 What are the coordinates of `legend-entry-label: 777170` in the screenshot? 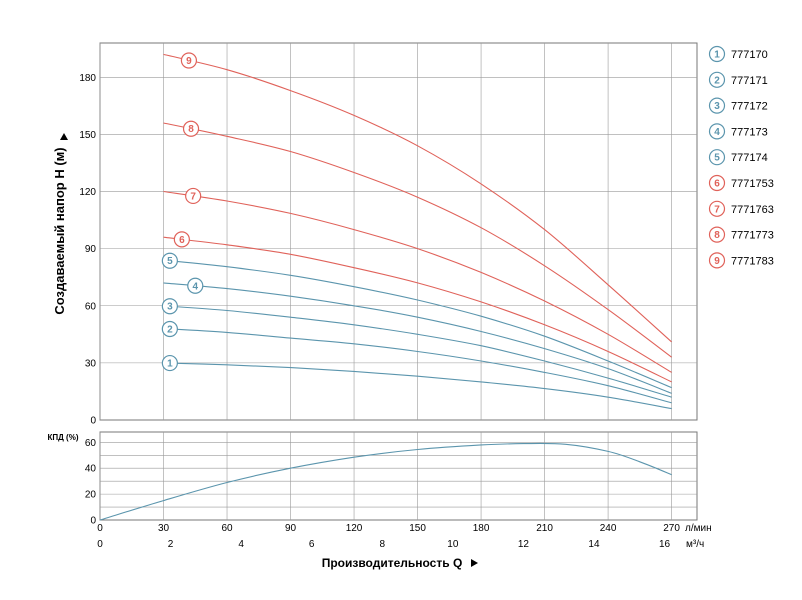 It's located at (749, 55).